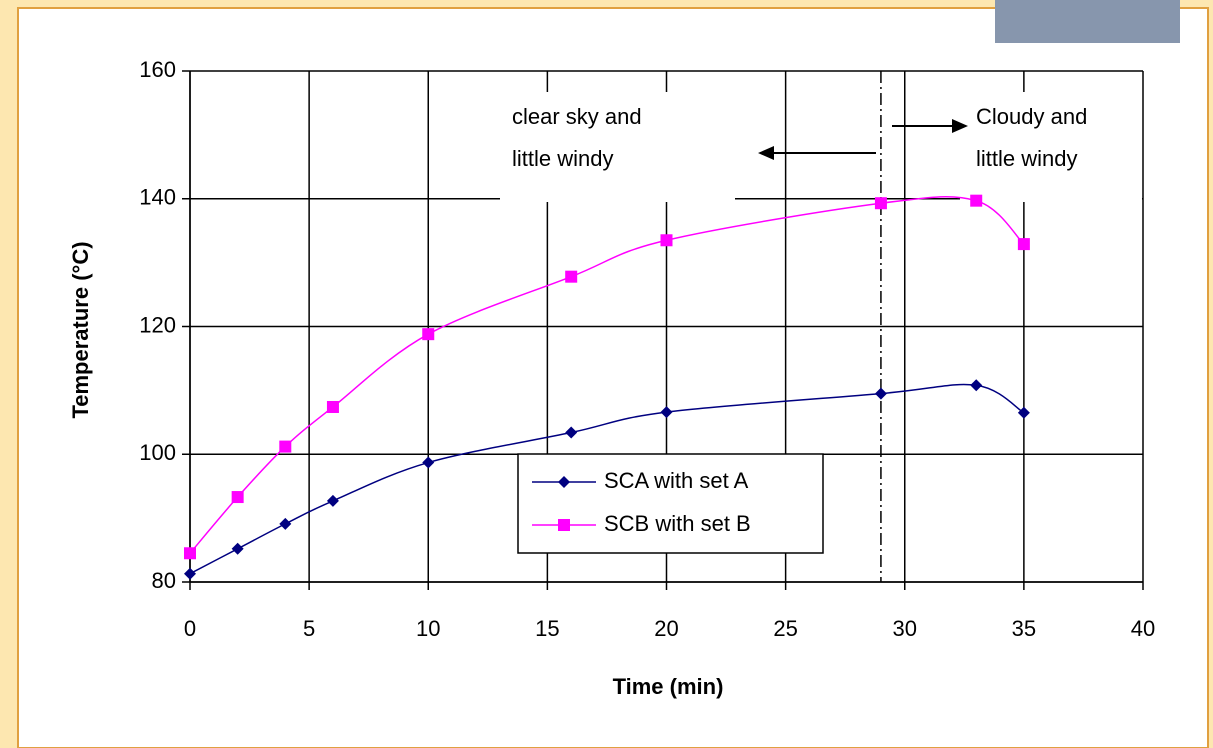 This screenshot has width=1213, height=748. Describe the element at coordinates (157, 324) in the screenshot. I see `y-tick-label: 120` at that location.